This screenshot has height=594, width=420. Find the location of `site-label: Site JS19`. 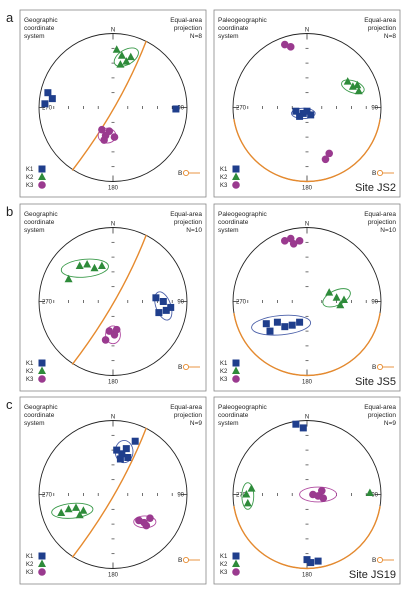

site-label: Site JS19 is located at coordinates (372, 575).